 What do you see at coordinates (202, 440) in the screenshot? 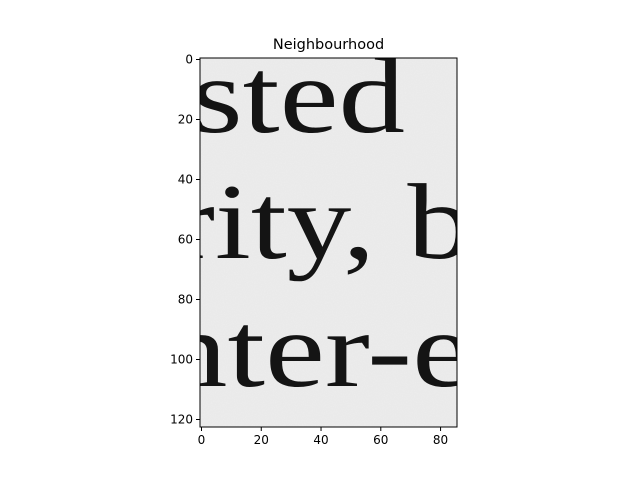
I see `x-tick-label: 0` at bounding box center [202, 440].